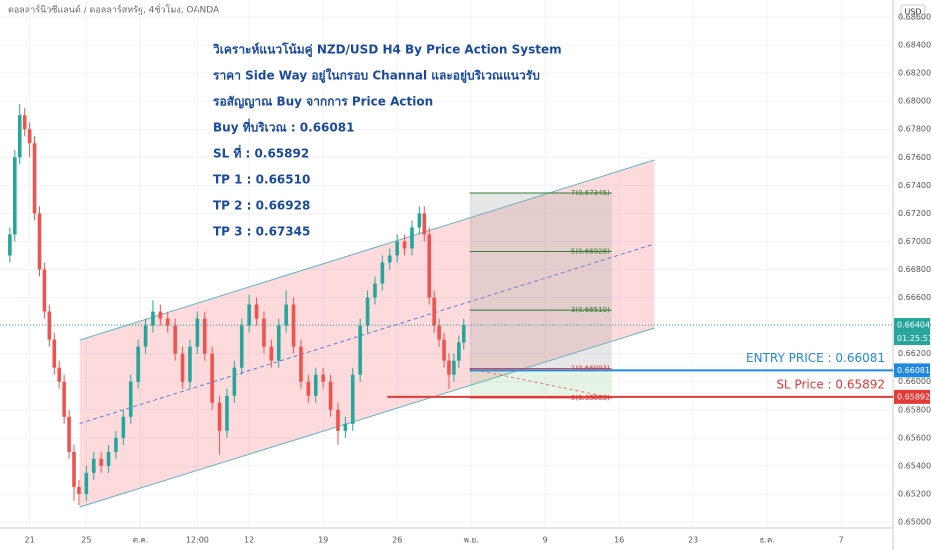  I want to click on annotation: รอสัญญาณ Buy จากการ Price Action, so click(323, 102).